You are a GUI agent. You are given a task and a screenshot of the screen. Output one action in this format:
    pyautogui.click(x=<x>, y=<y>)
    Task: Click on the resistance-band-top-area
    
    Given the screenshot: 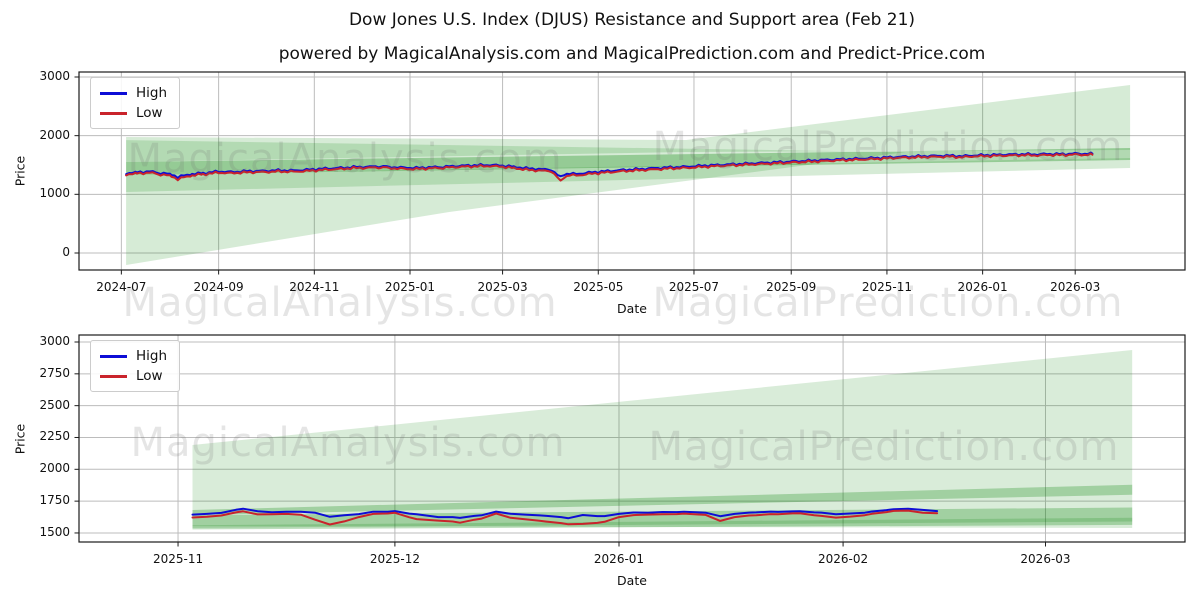 What is the action you would take?
    pyautogui.click(x=662, y=500)
    